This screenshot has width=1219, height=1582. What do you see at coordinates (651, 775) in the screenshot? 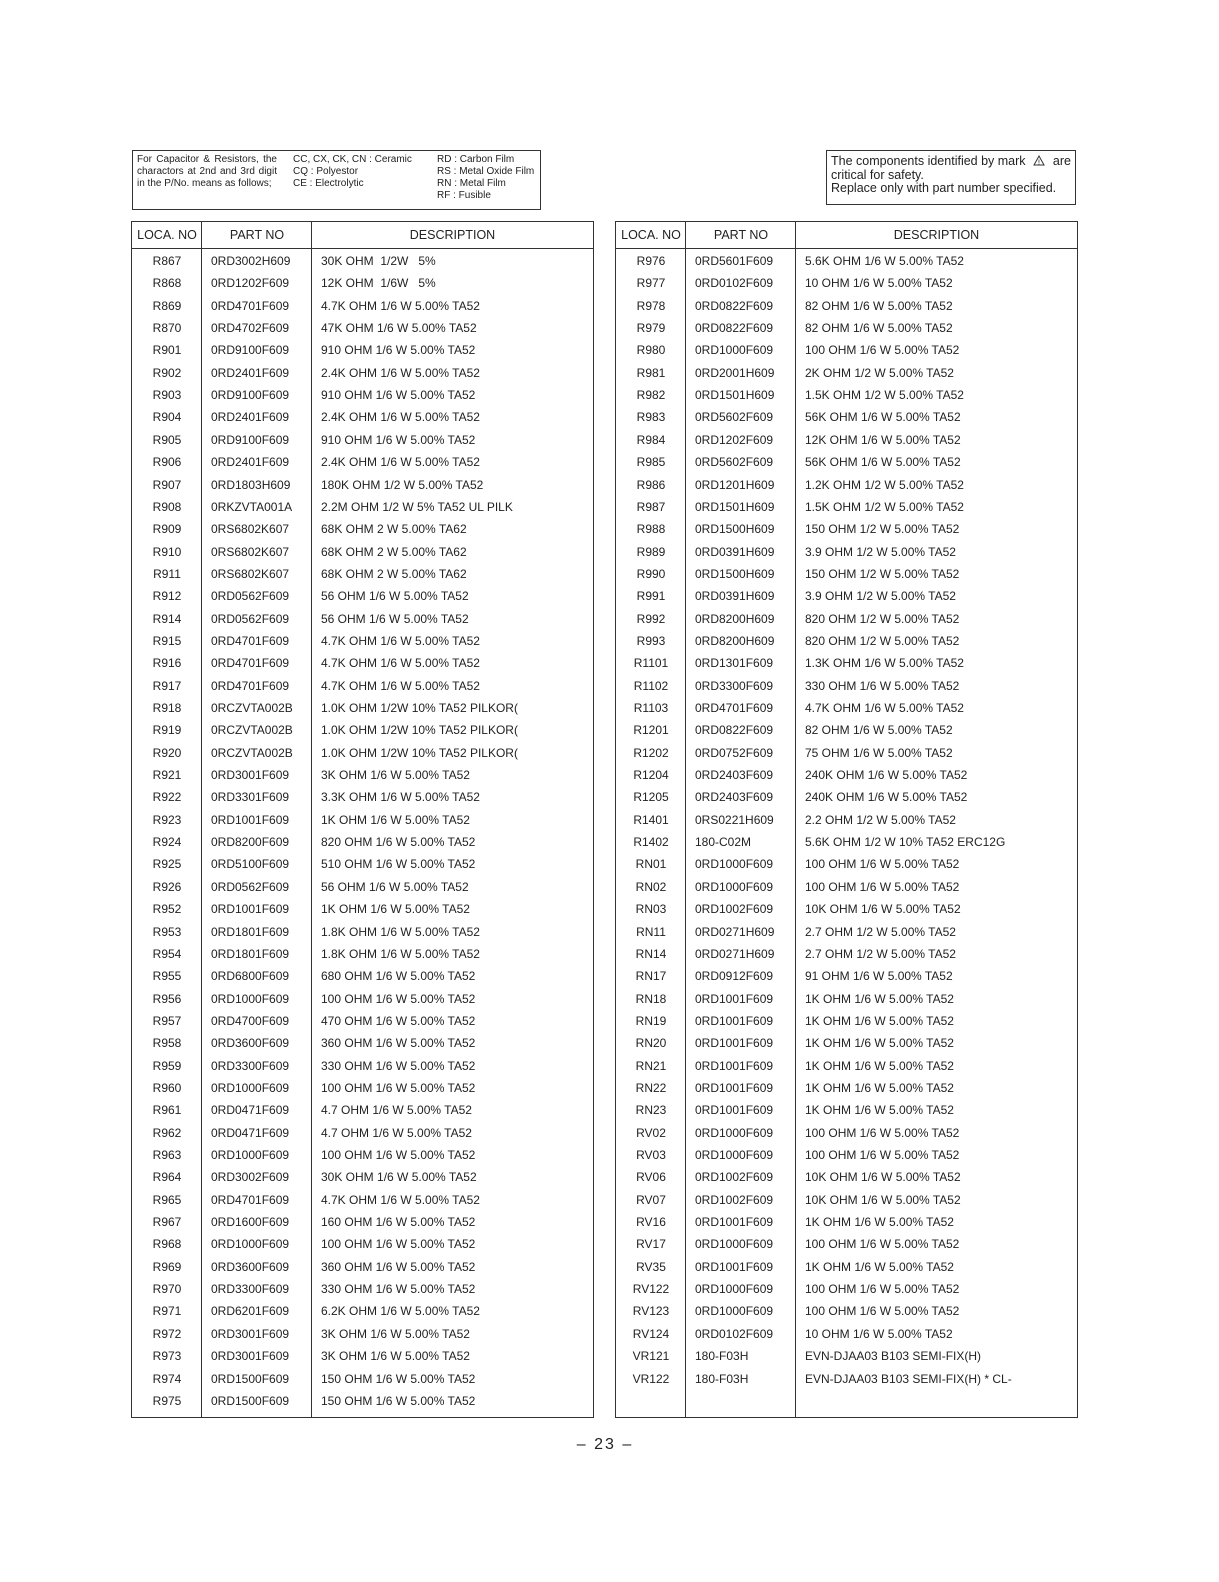
I see `loca-no: R1204` at bounding box center [651, 775].